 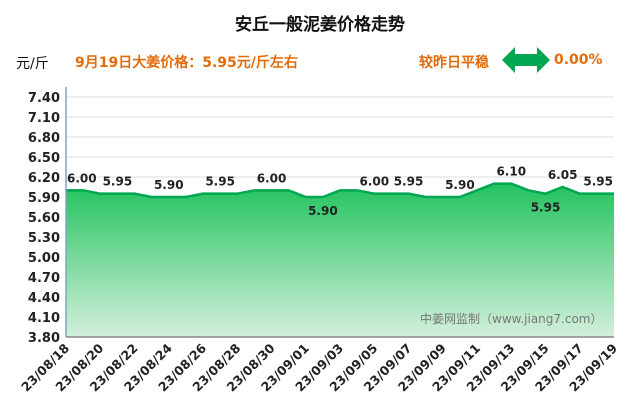 What do you see at coordinates (44, 138) in the screenshot?
I see `y-tick-label: 6.80` at bounding box center [44, 138].